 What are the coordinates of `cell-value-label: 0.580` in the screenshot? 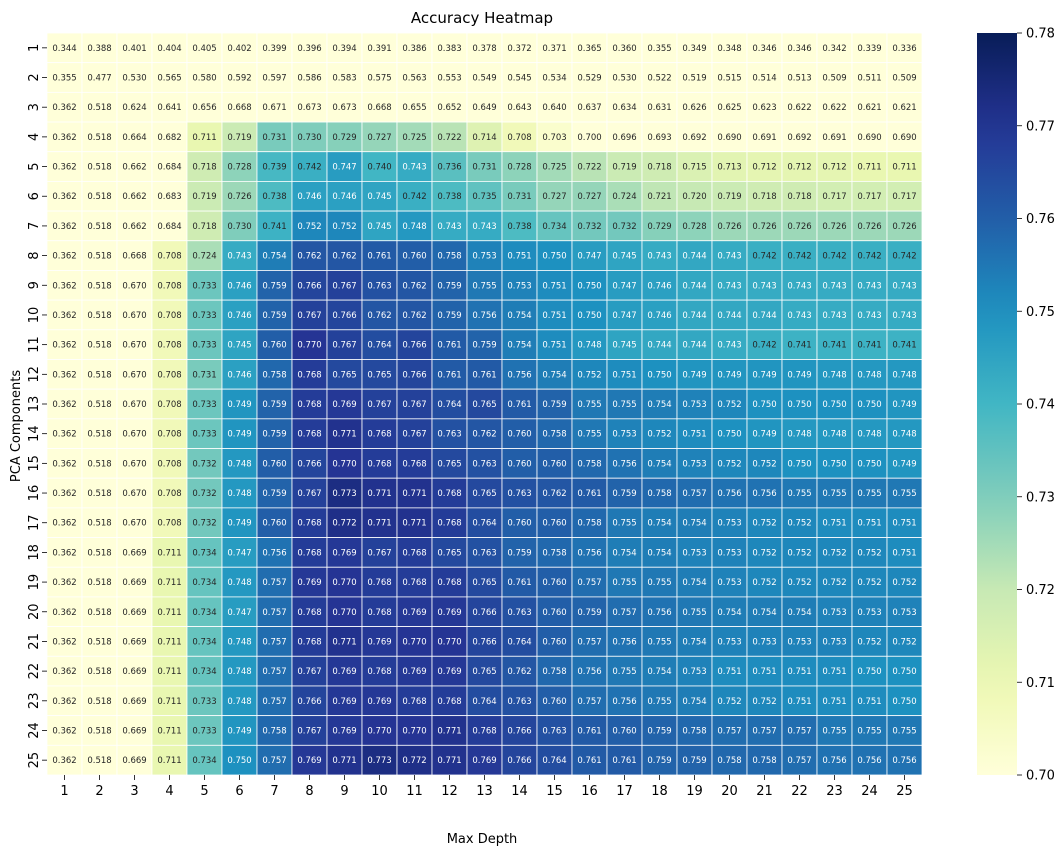 It's located at (204, 79).